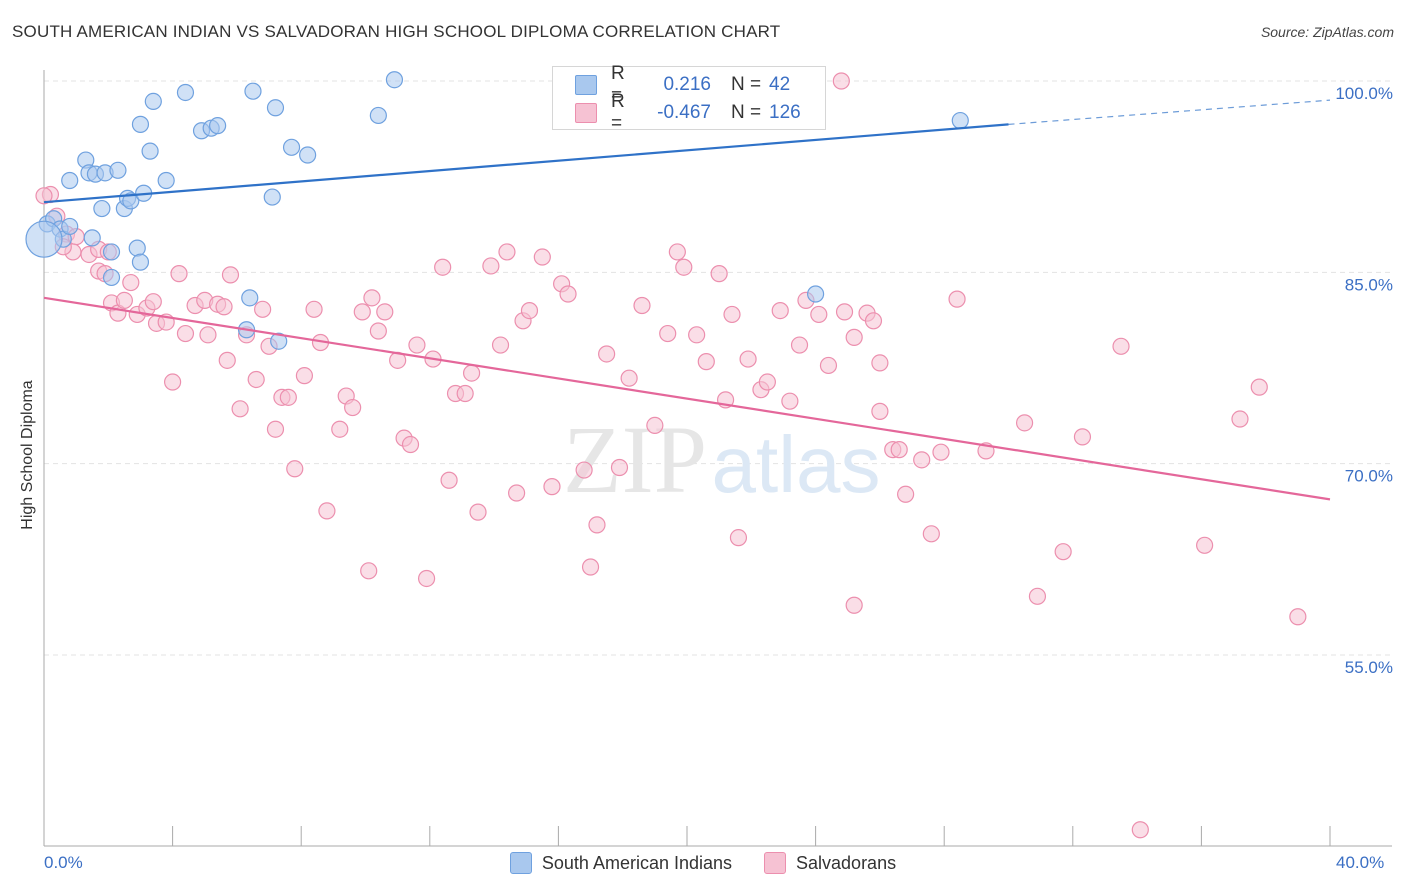  What do you see at coordinates (586, 113) in the screenshot?
I see `pink-swatch` at bounding box center [586, 113].